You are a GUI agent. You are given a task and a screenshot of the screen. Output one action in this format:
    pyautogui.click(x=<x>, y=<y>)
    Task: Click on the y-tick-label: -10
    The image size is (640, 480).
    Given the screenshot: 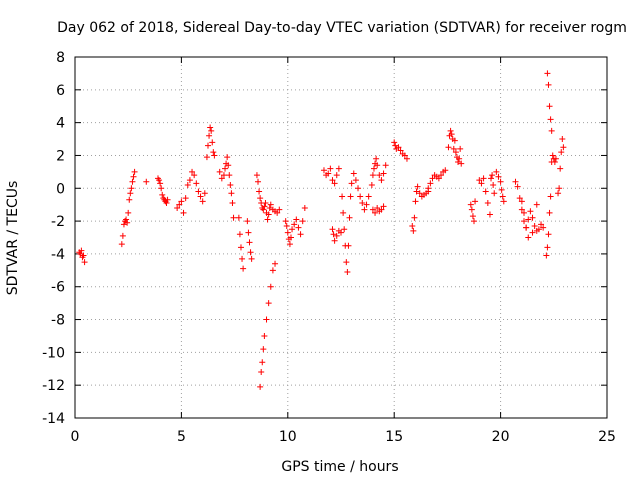 What is the action you would take?
    pyautogui.click(x=53, y=353)
    